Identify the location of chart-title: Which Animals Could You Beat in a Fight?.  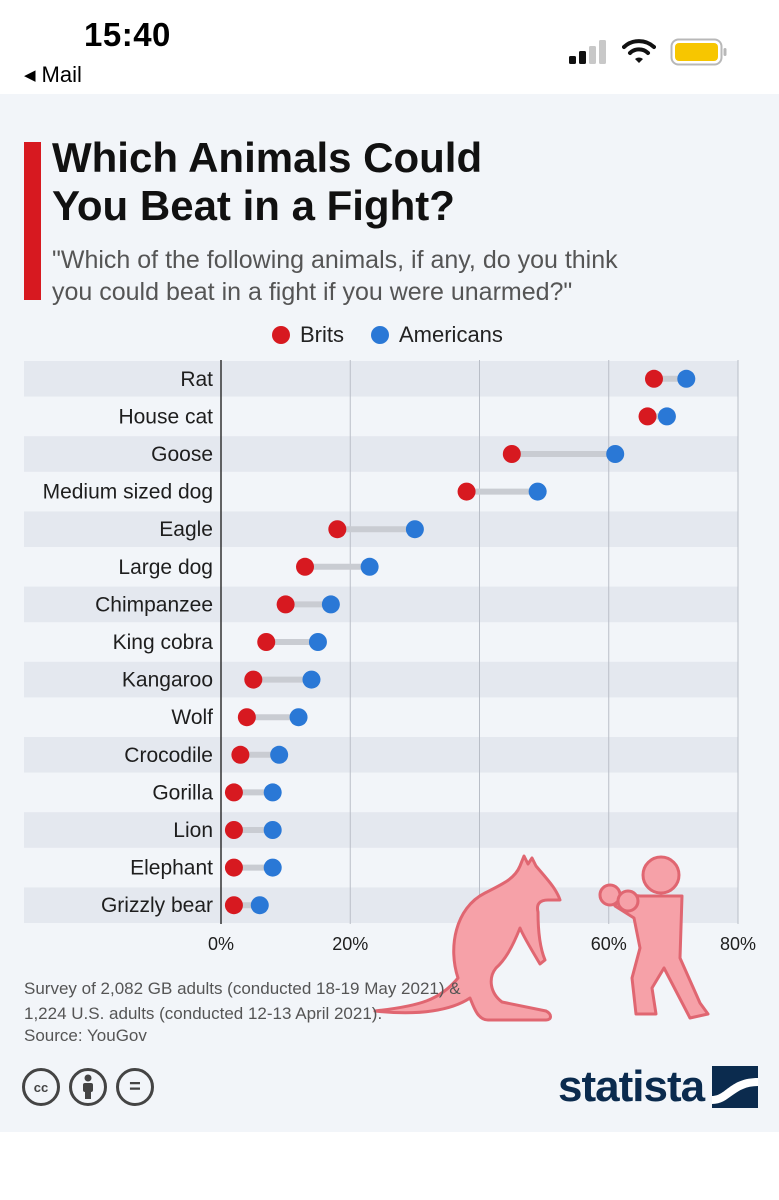
(402, 182).